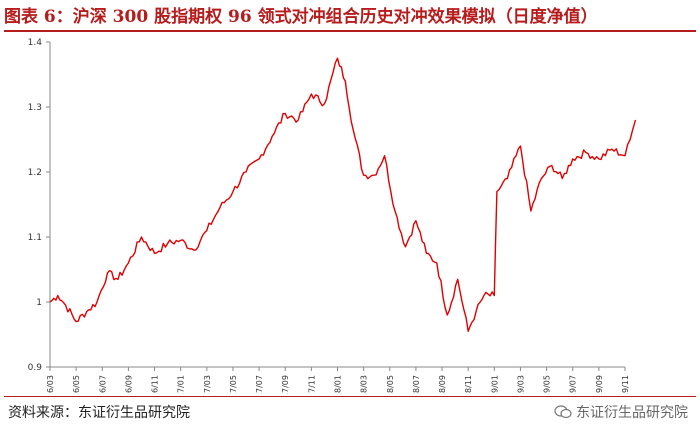  Describe the element at coordinates (442, 384) in the screenshot. I see `x-tick-label: 18/09` at that location.